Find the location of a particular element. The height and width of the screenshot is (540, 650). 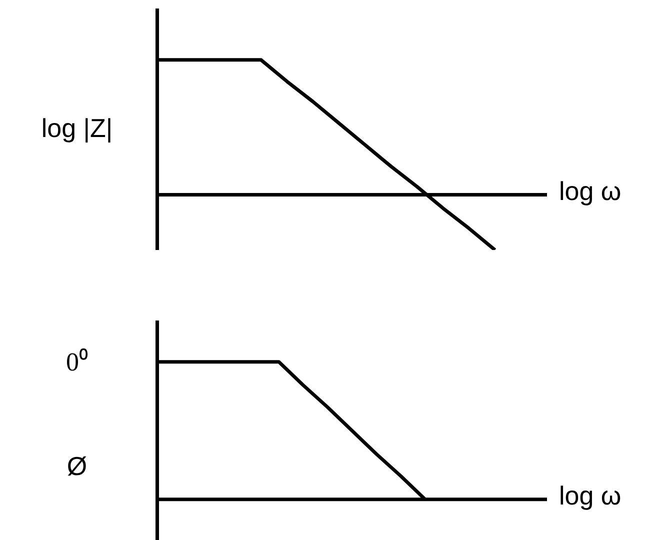

y-axis-title: Ø is located at coordinates (77, 465).